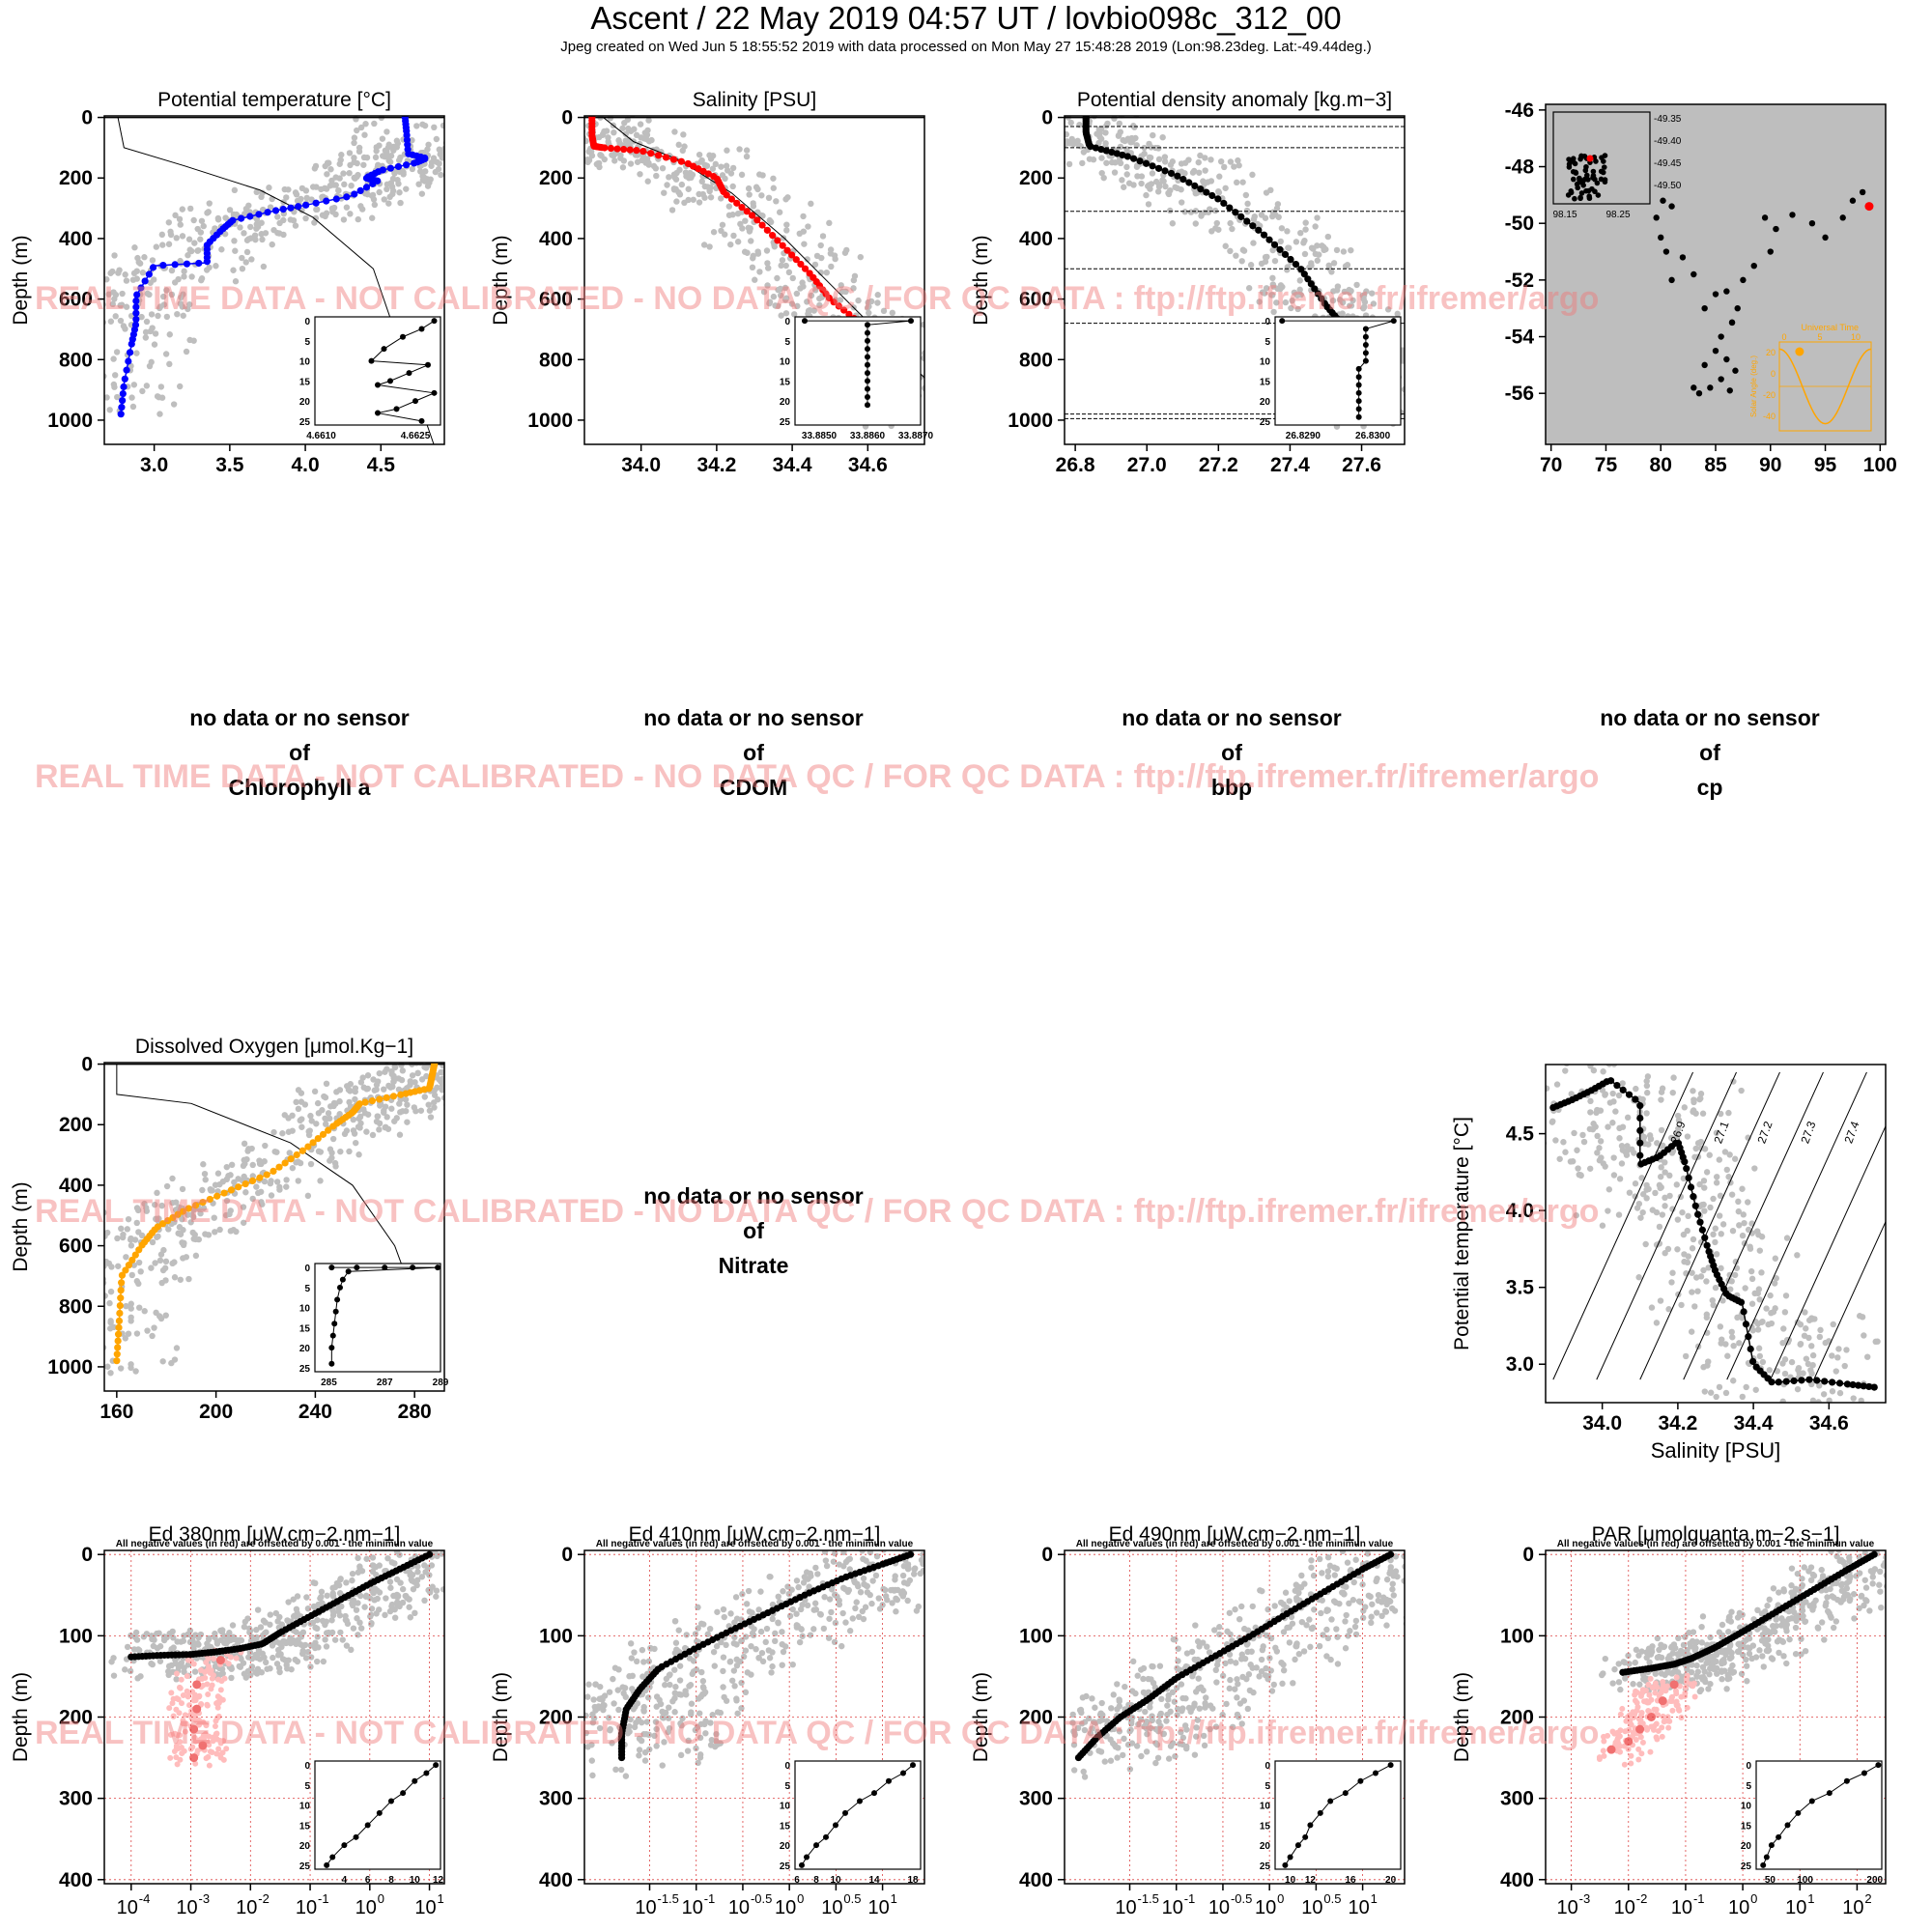  I want to click on chart-title: Dissolved Oxygen [μmol.Kg−1], so click(274, 1047).